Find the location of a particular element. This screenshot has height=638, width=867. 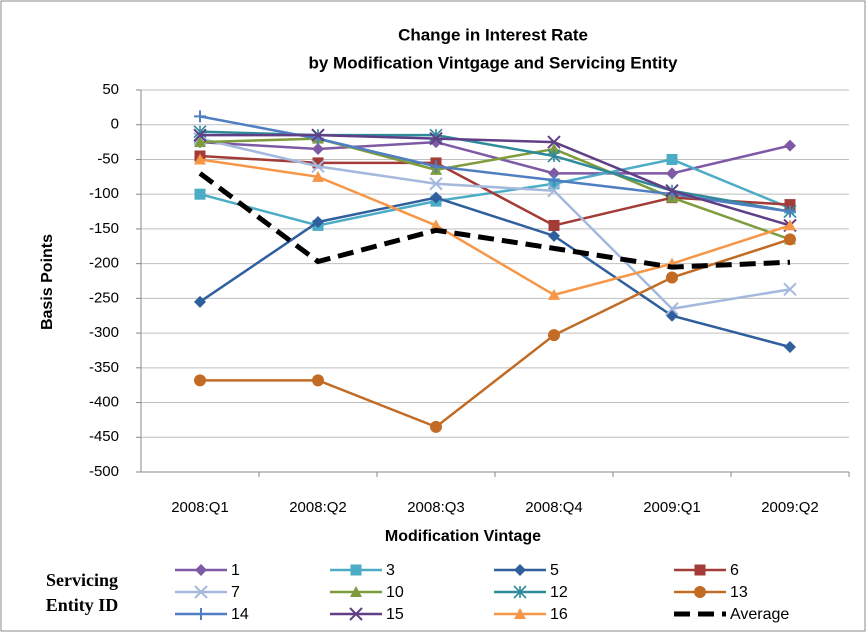

legend-title: Servicing is located at coordinates (82, 580).